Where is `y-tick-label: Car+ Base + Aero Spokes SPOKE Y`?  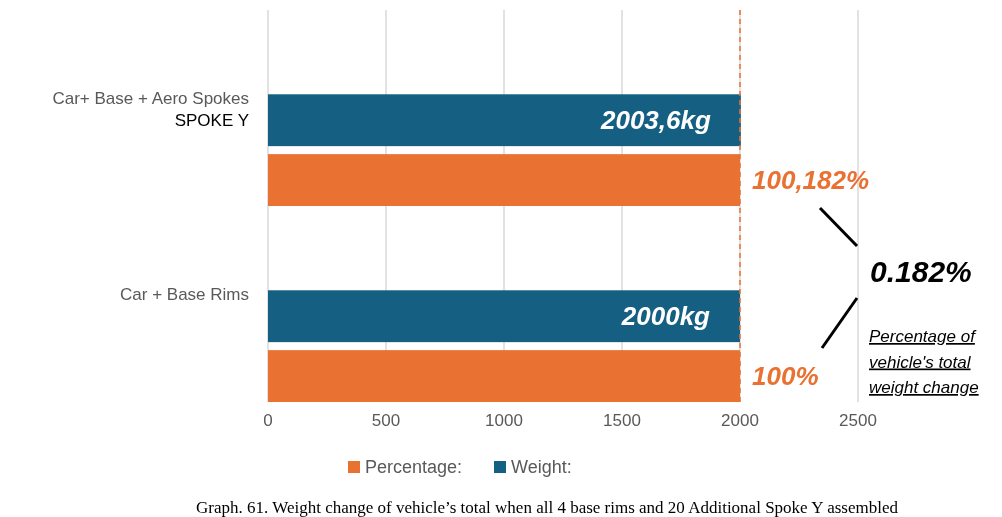
y-tick-label: Car+ Base + Aero Spokes SPOKE Y is located at coordinates (150, 110).